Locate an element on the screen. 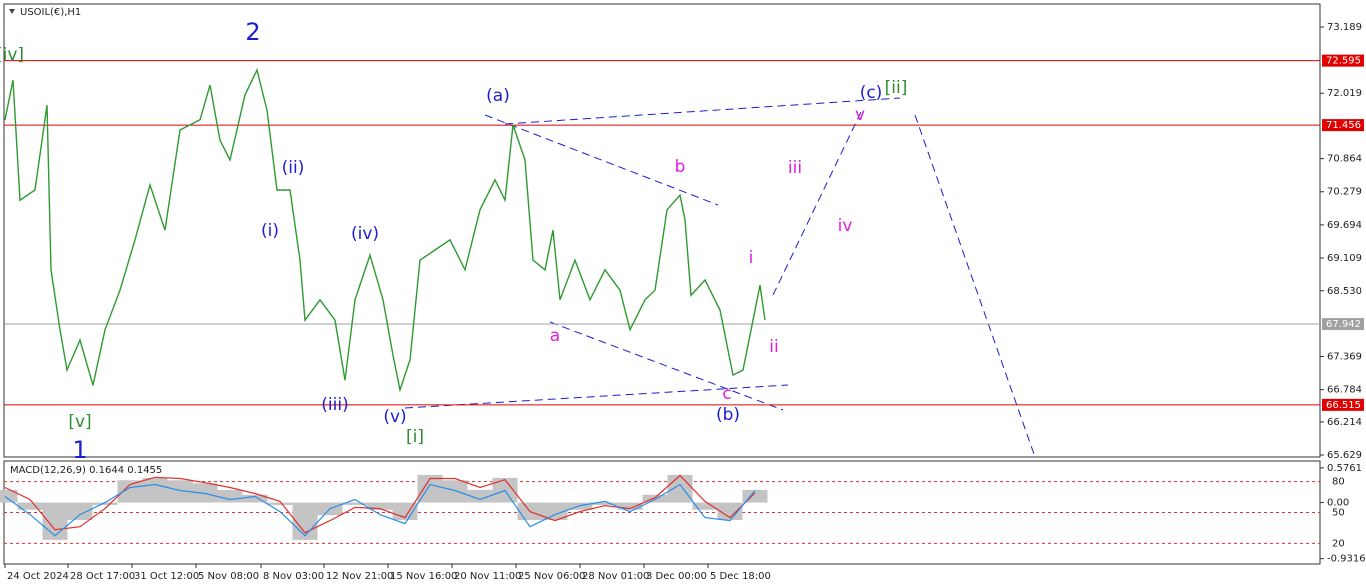 The height and width of the screenshot is (588, 1366). wave-label: a is located at coordinates (555, 336).